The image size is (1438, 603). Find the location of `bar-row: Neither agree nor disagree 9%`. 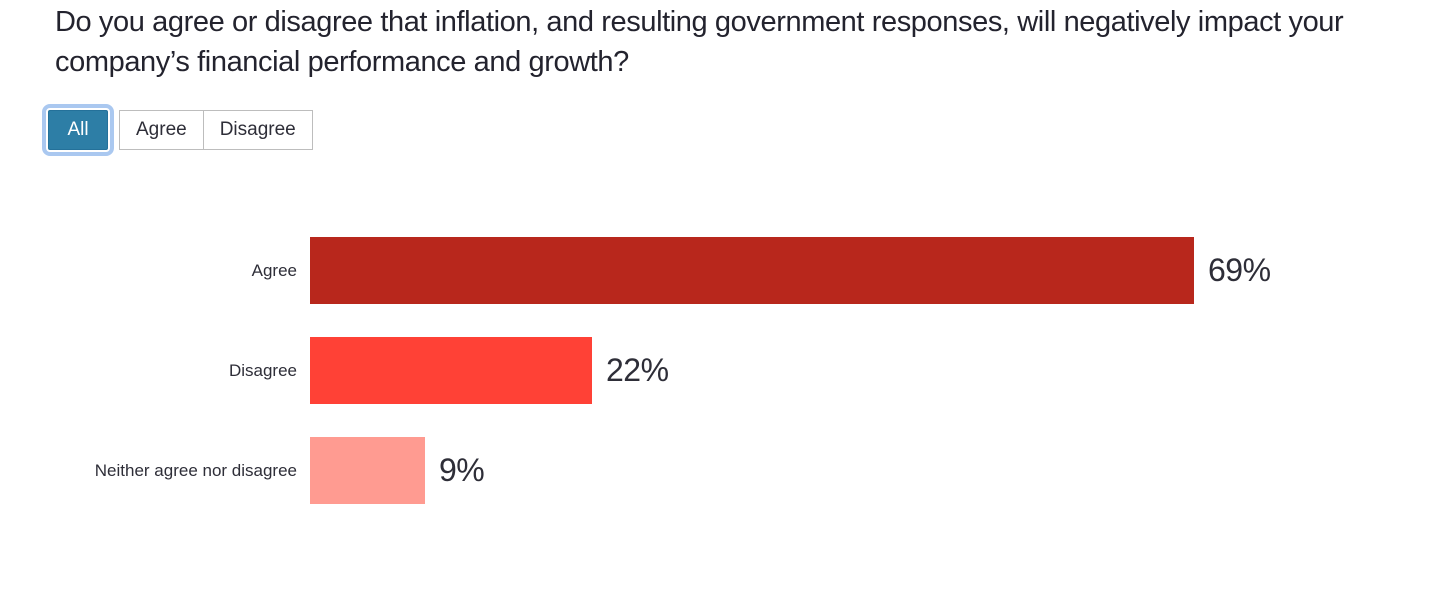

bar-row: Neither agree nor disagree 9% is located at coordinates (719, 470).